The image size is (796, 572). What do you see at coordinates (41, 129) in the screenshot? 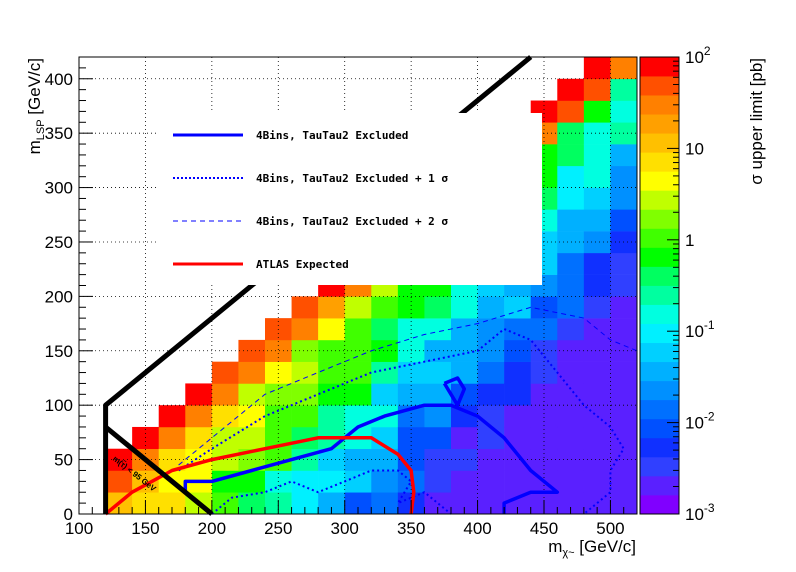
I see `y-axis-title-sub: LSP` at bounding box center [41, 129].